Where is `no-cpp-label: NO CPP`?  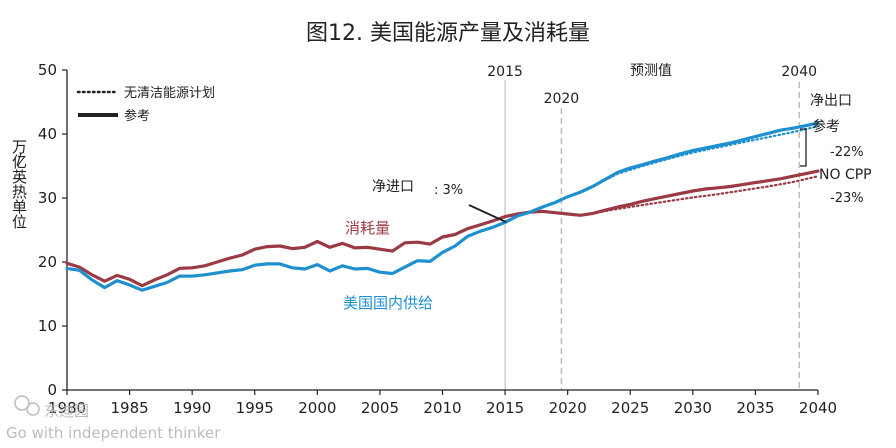 no-cpp-label: NO CPP is located at coordinates (845, 175).